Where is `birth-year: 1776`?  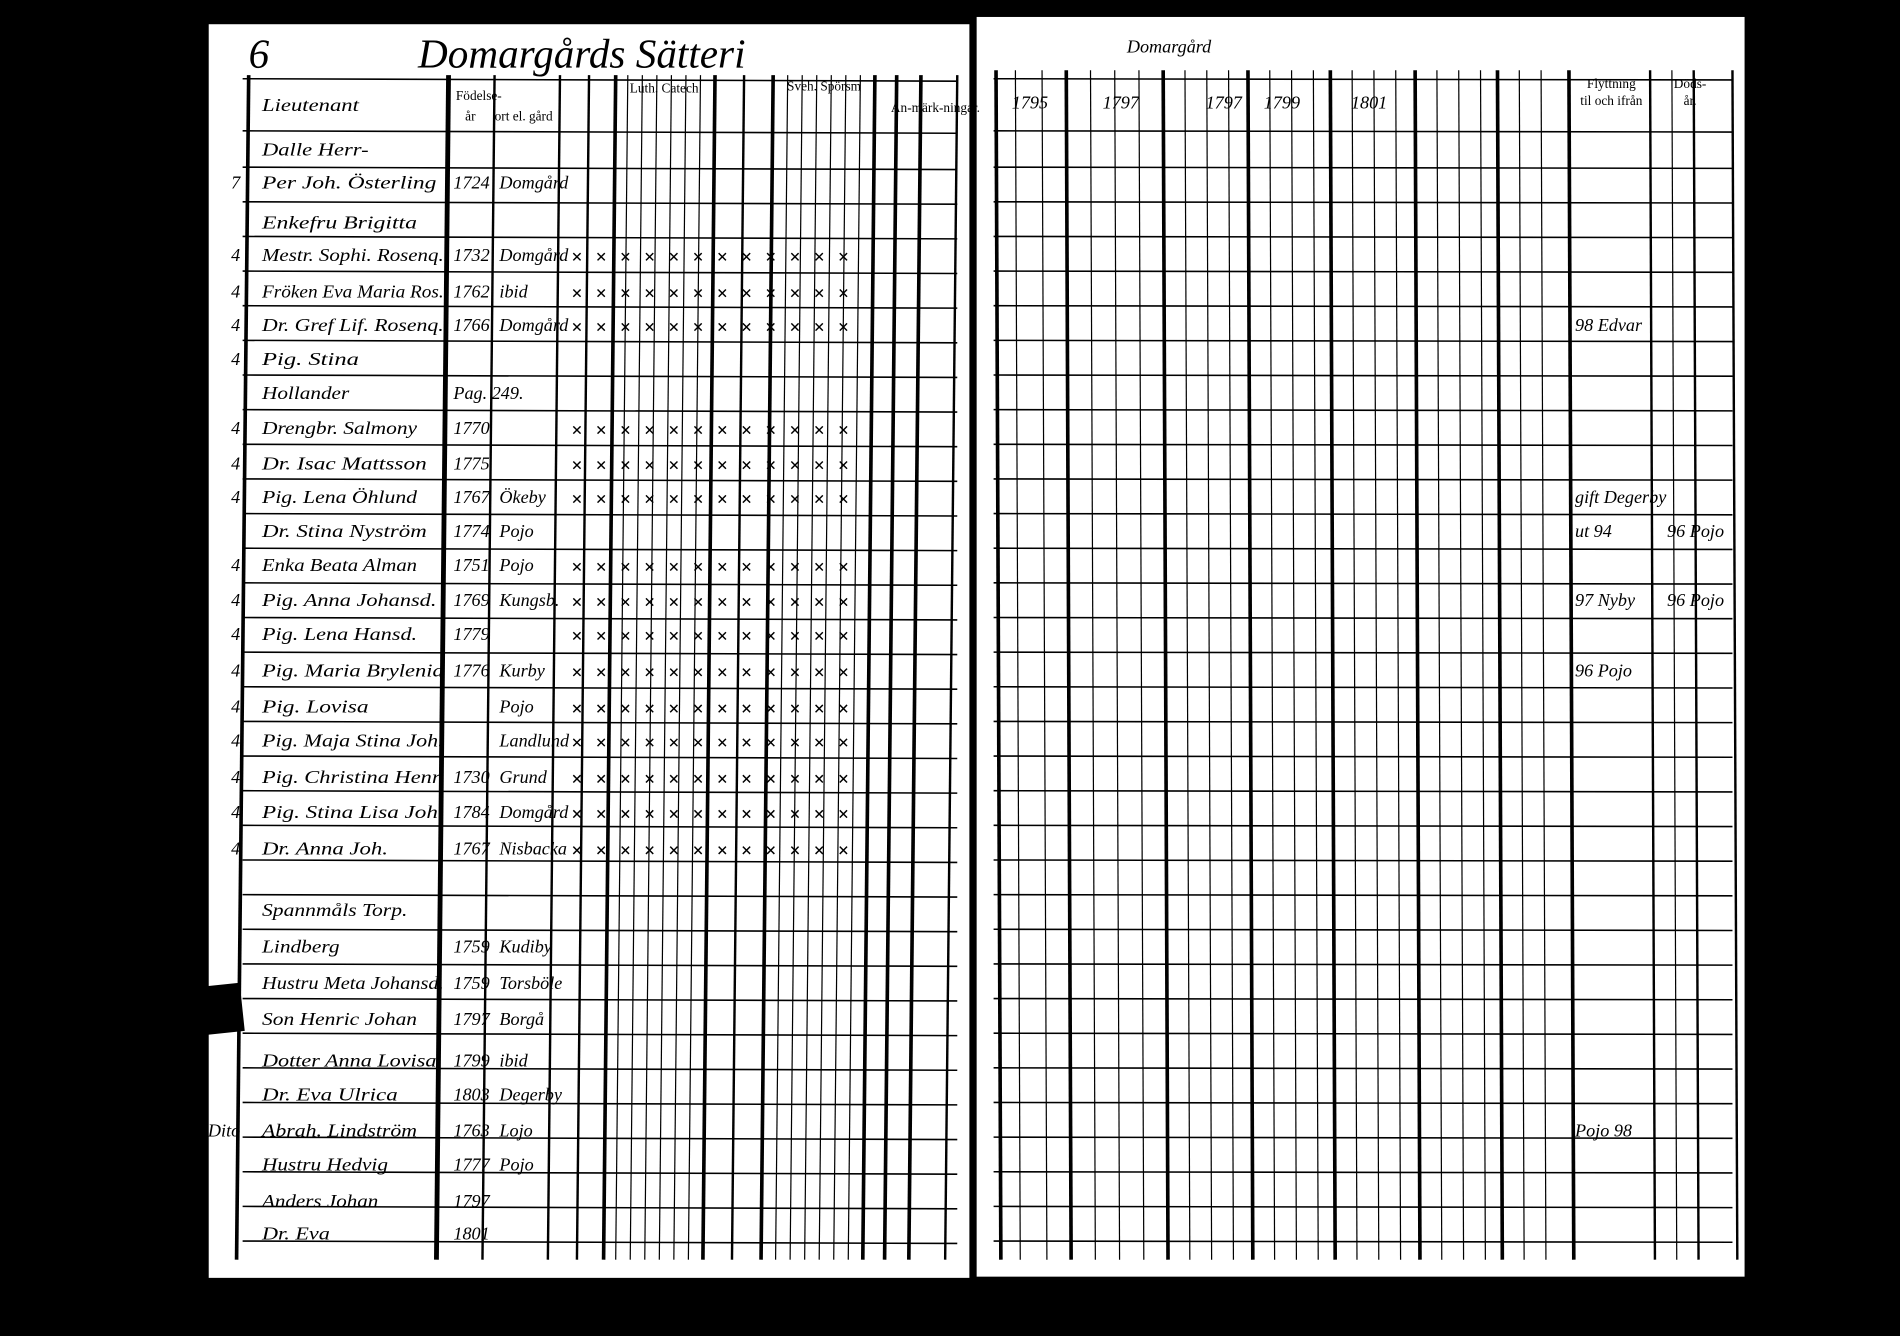 birth-year: 1776 is located at coordinates (471, 670).